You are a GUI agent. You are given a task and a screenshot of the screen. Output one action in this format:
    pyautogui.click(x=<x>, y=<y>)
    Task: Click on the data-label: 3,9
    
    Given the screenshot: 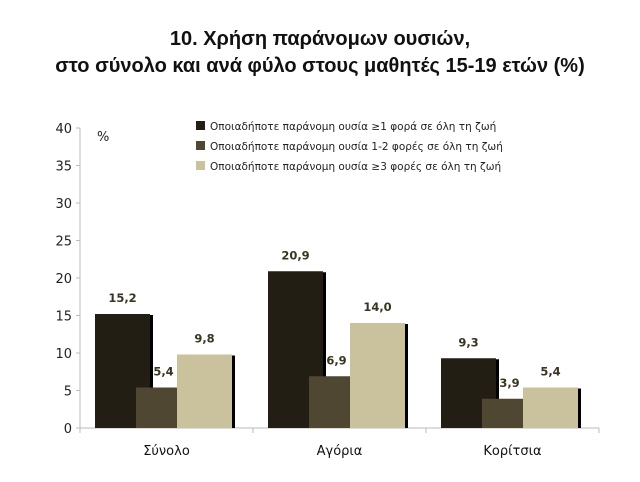 What is the action you would take?
    pyautogui.click(x=509, y=383)
    